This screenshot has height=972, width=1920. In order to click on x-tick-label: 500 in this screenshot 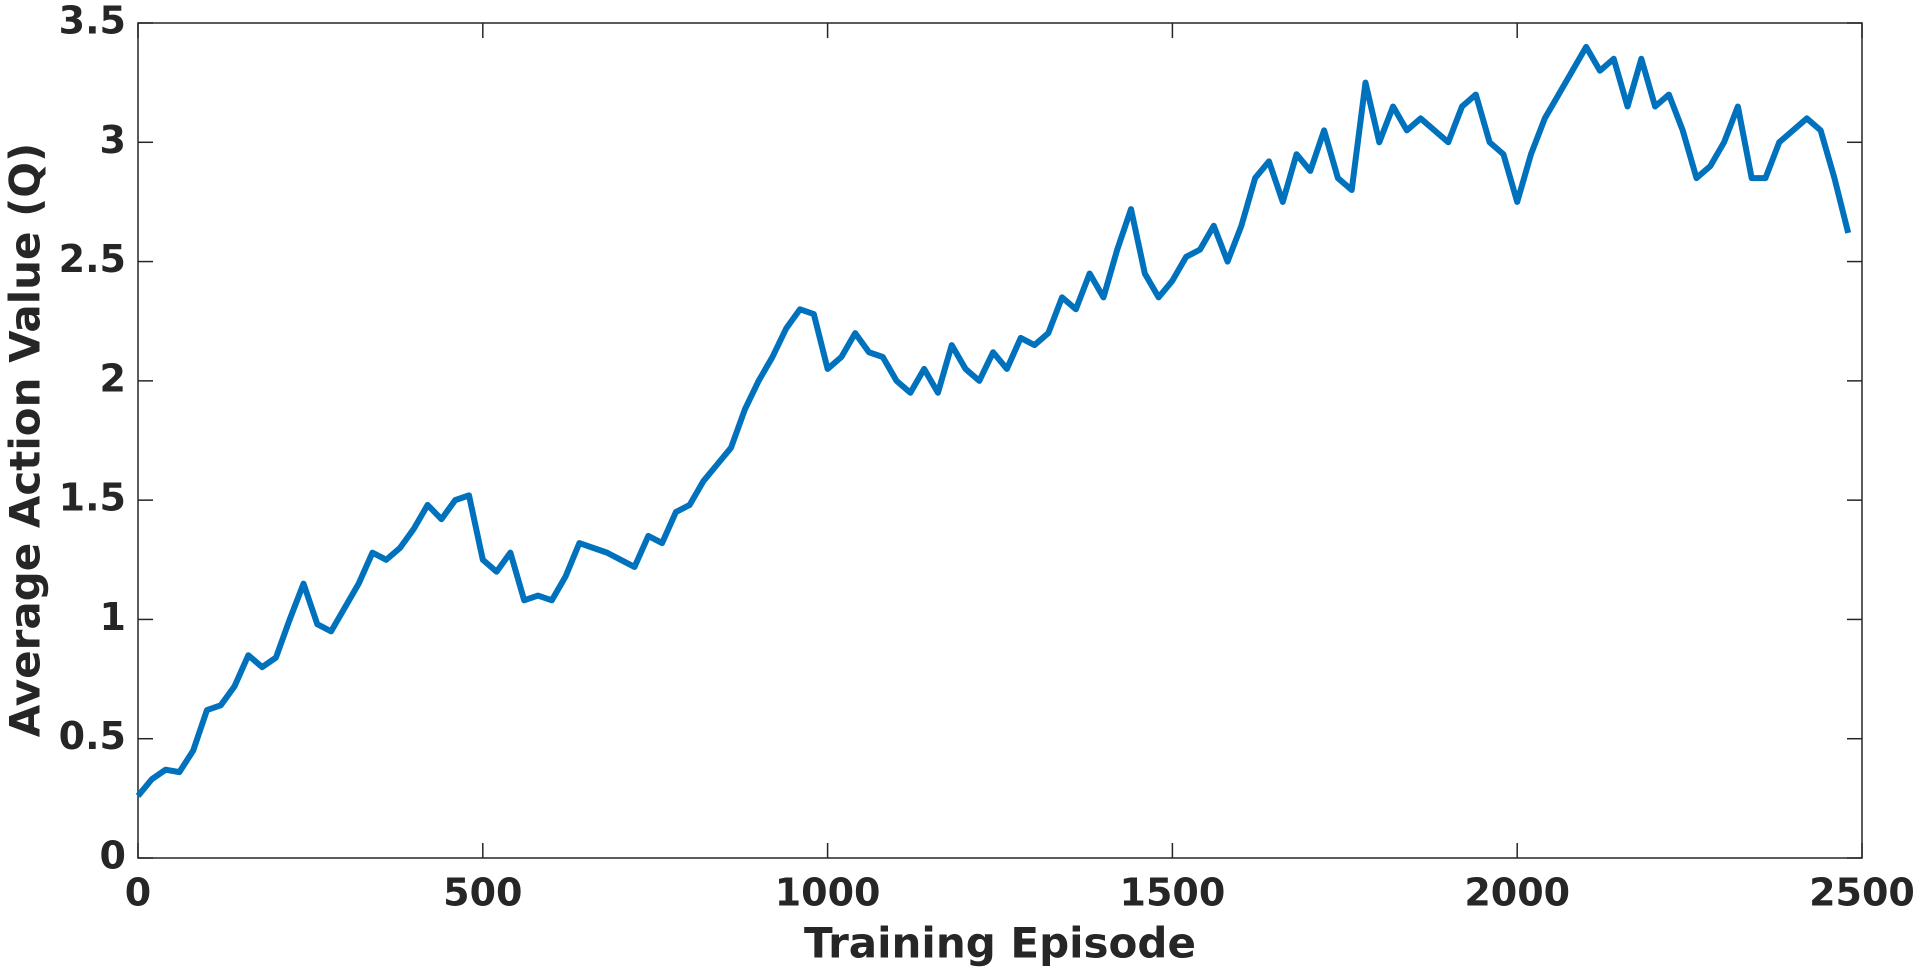, I will do `click(482, 893)`.